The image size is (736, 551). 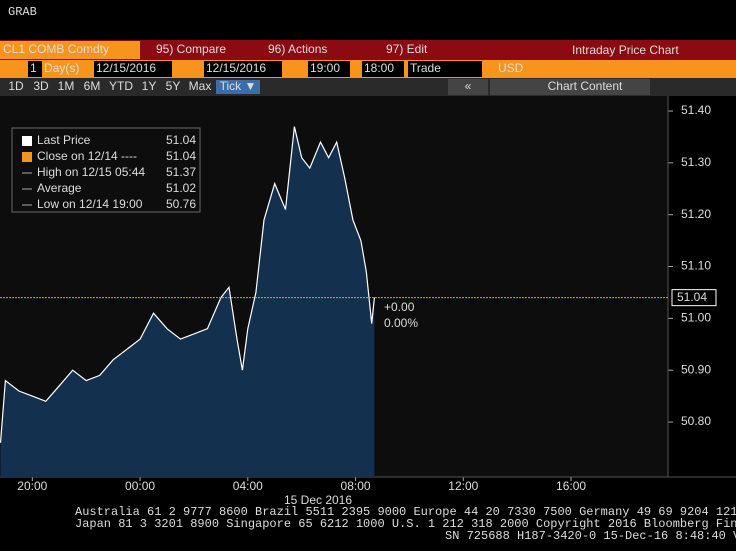 What do you see at coordinates (696, 110) in the screenshot?
I see `y-tick-label: 51.40` at bounding box center [696, 110].